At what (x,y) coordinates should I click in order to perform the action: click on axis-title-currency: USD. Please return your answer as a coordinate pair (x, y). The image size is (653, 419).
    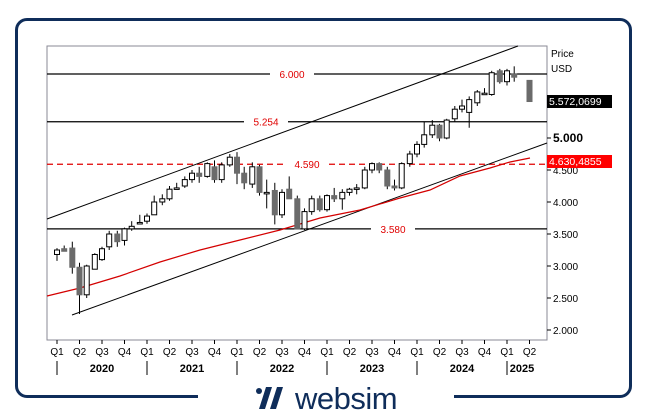
    Looking at the image, I should click on (561, 69).